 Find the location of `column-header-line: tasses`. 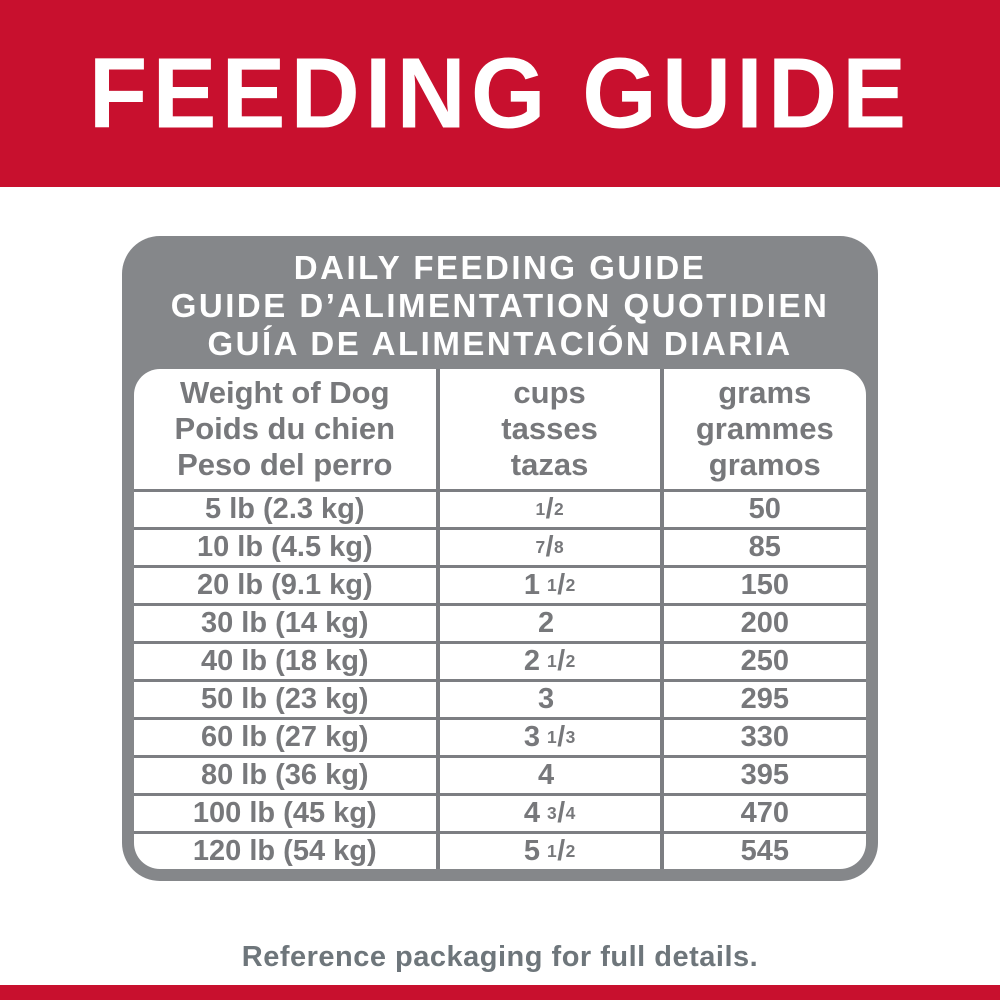

column-header-line: tasses is located at coordinates (549, 428).